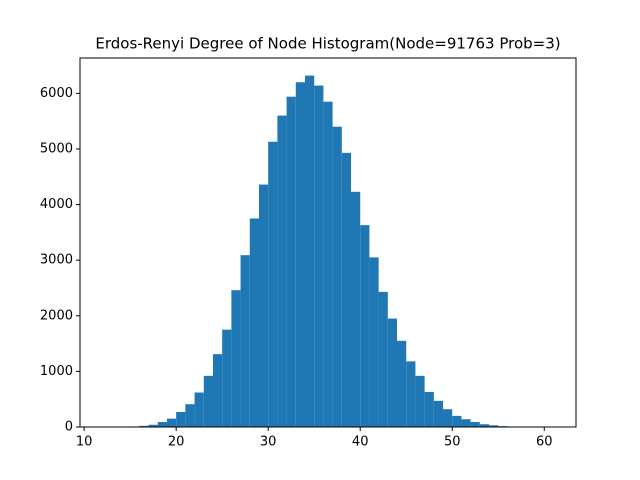 The image size is (640, 480). I want to click on x-tick-label: 40, so click(360, 442).